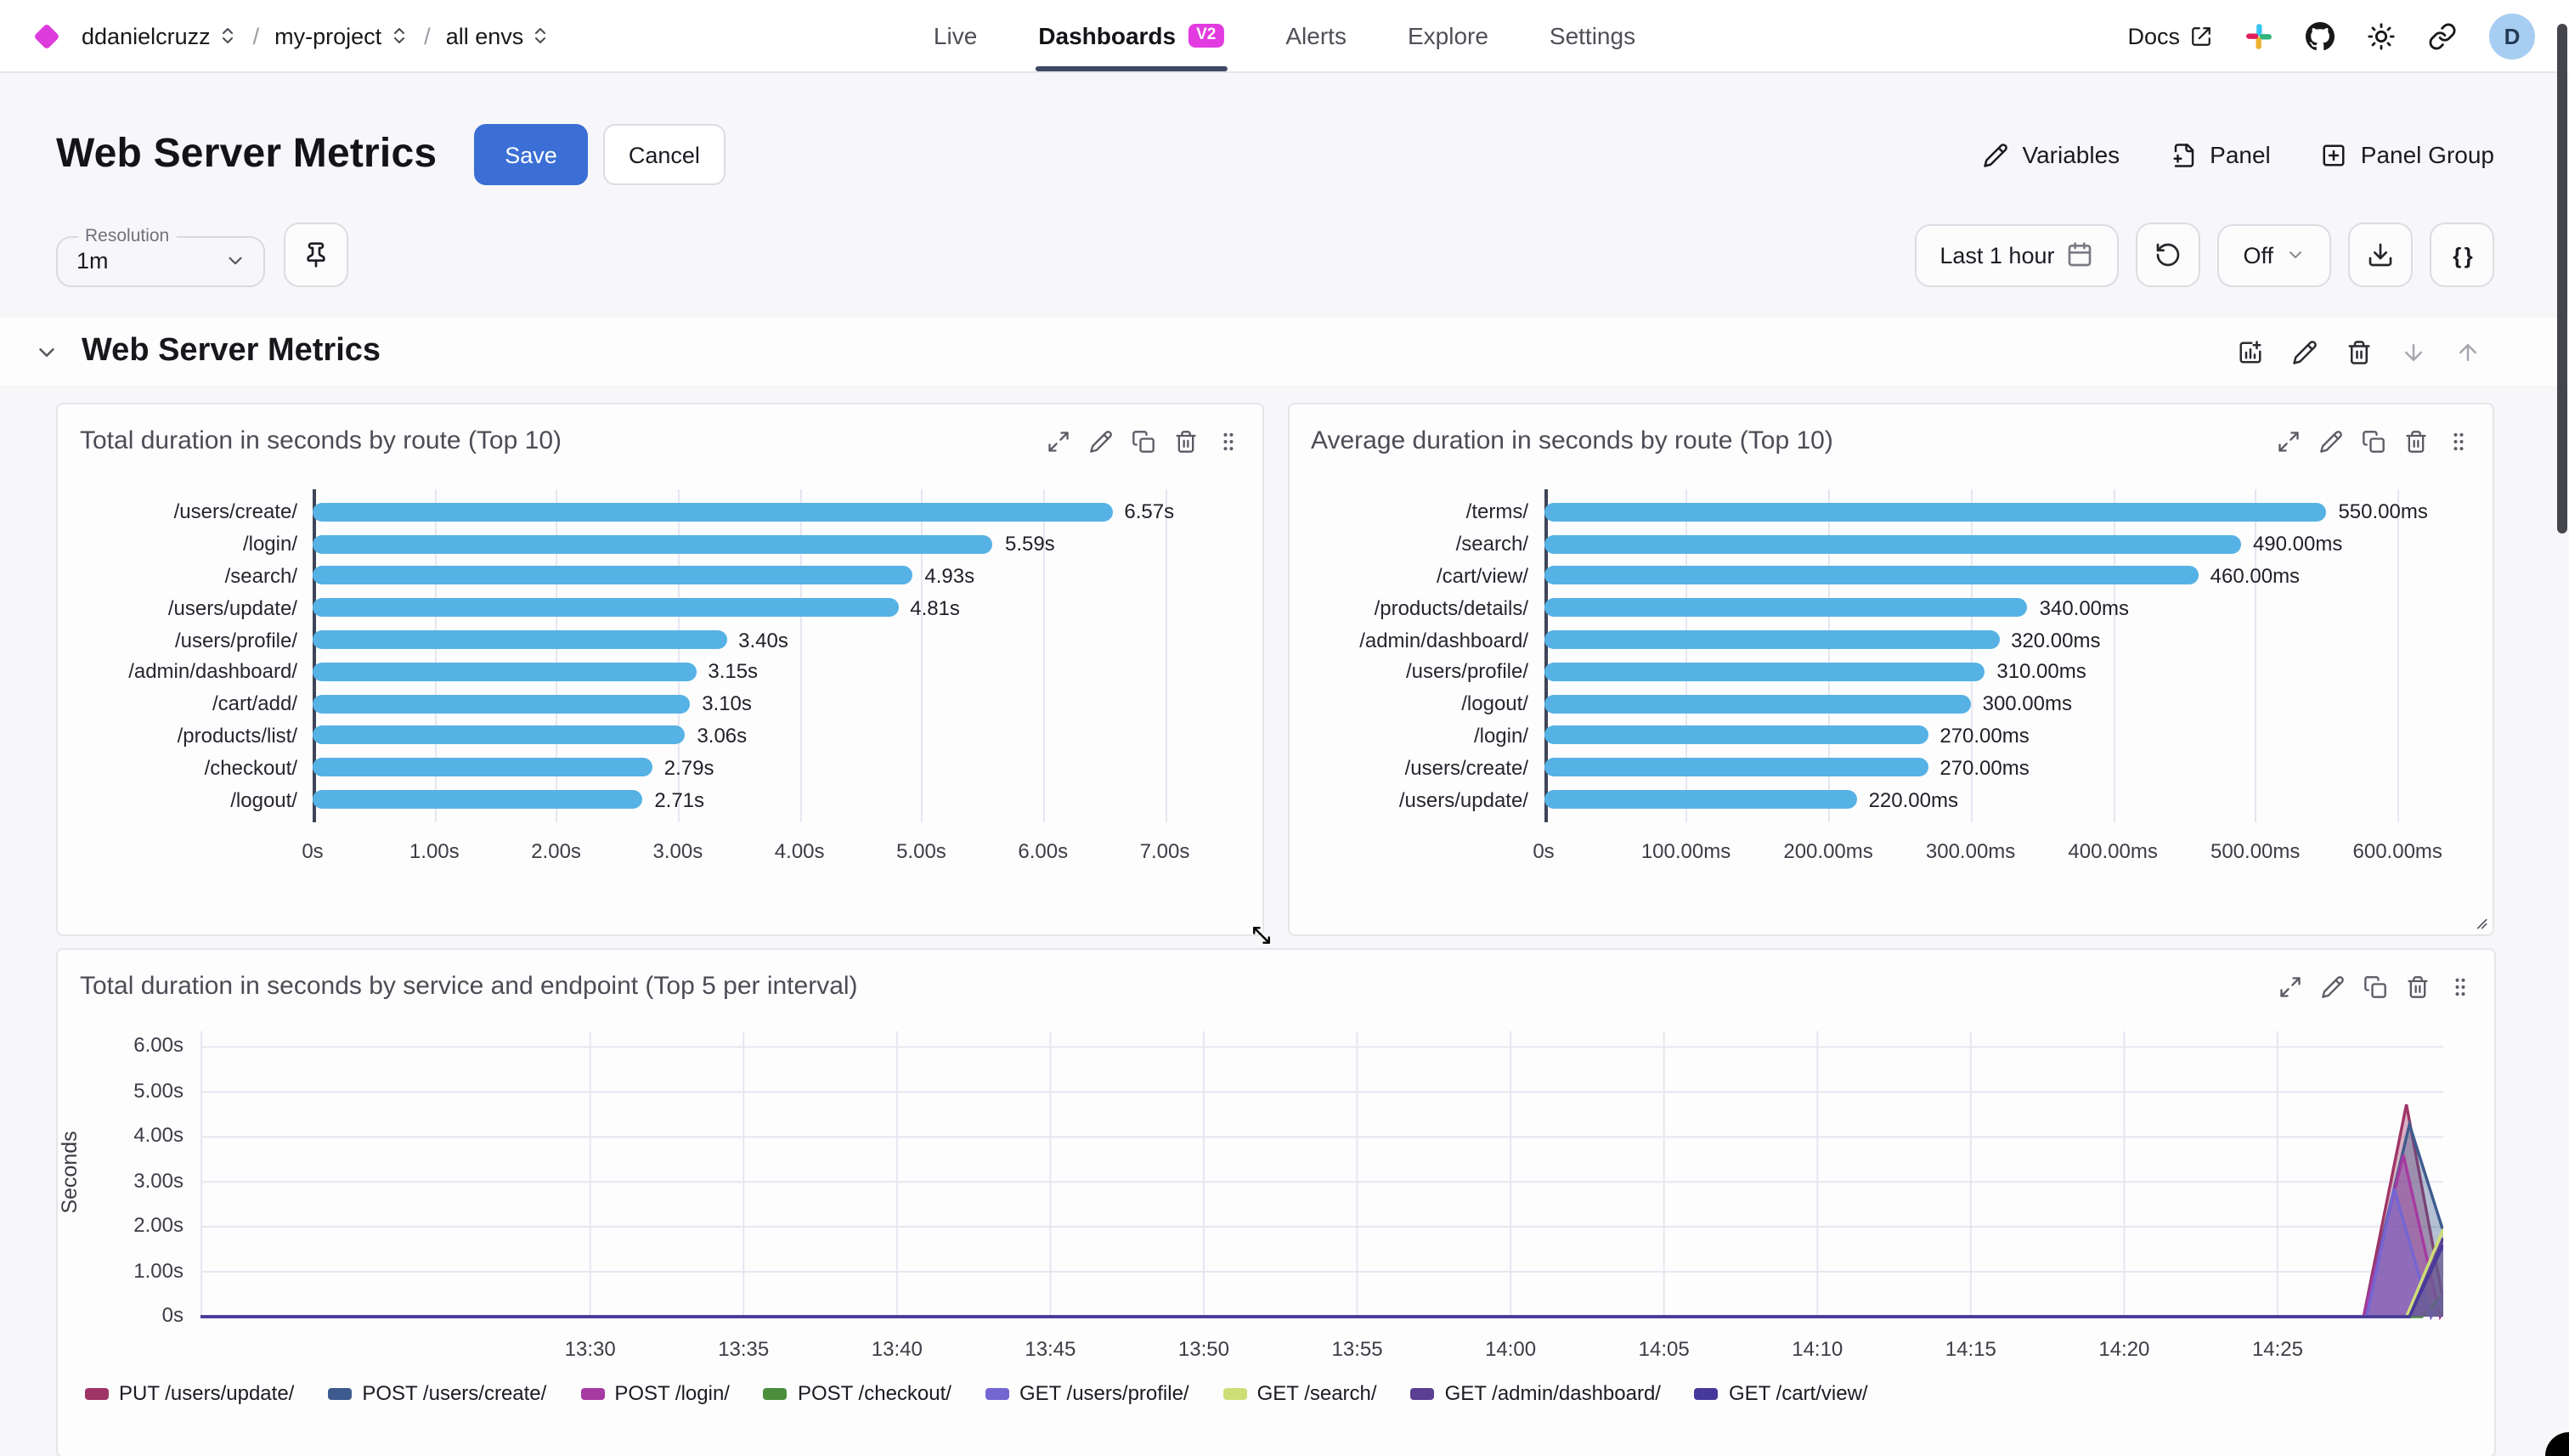 This screenshot has height=1456, width=2569. Describe the element at coordinates (2443, 35) in the screenshot. I see `share-link-icon` at that location.